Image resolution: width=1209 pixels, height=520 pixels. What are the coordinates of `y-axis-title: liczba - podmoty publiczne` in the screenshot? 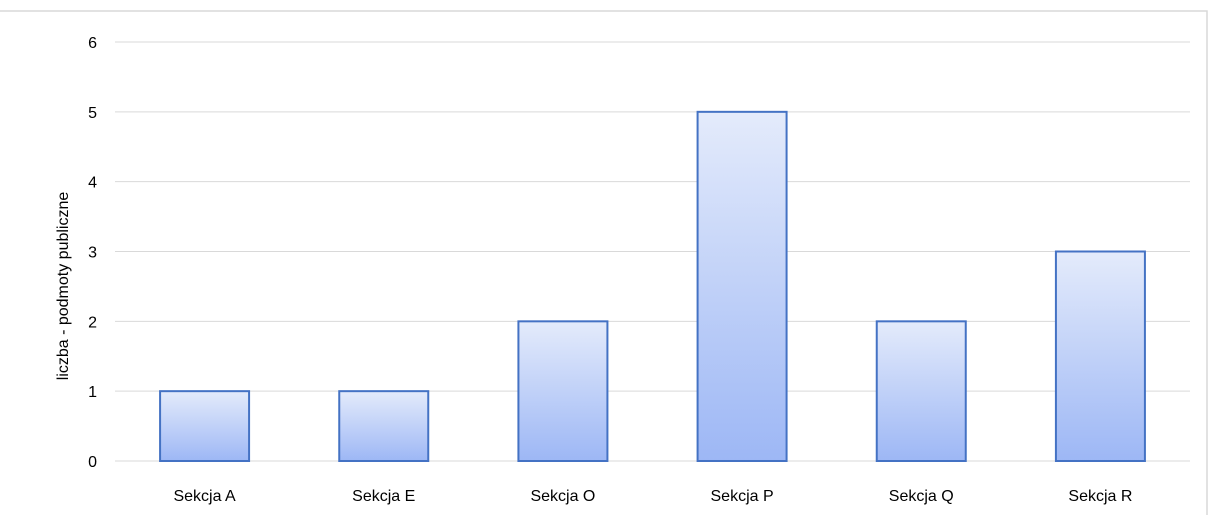 It's located at (63, 286).